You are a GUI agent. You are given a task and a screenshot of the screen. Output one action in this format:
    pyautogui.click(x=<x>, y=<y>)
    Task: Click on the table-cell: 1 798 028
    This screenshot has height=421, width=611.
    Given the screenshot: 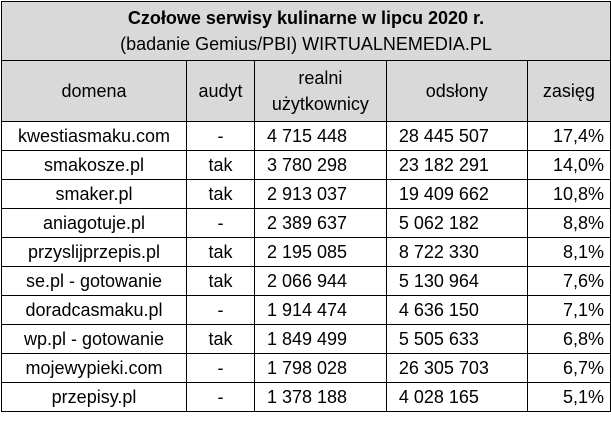 What is the action you would take?
    pyautogui.click(x=320, y=368)
    